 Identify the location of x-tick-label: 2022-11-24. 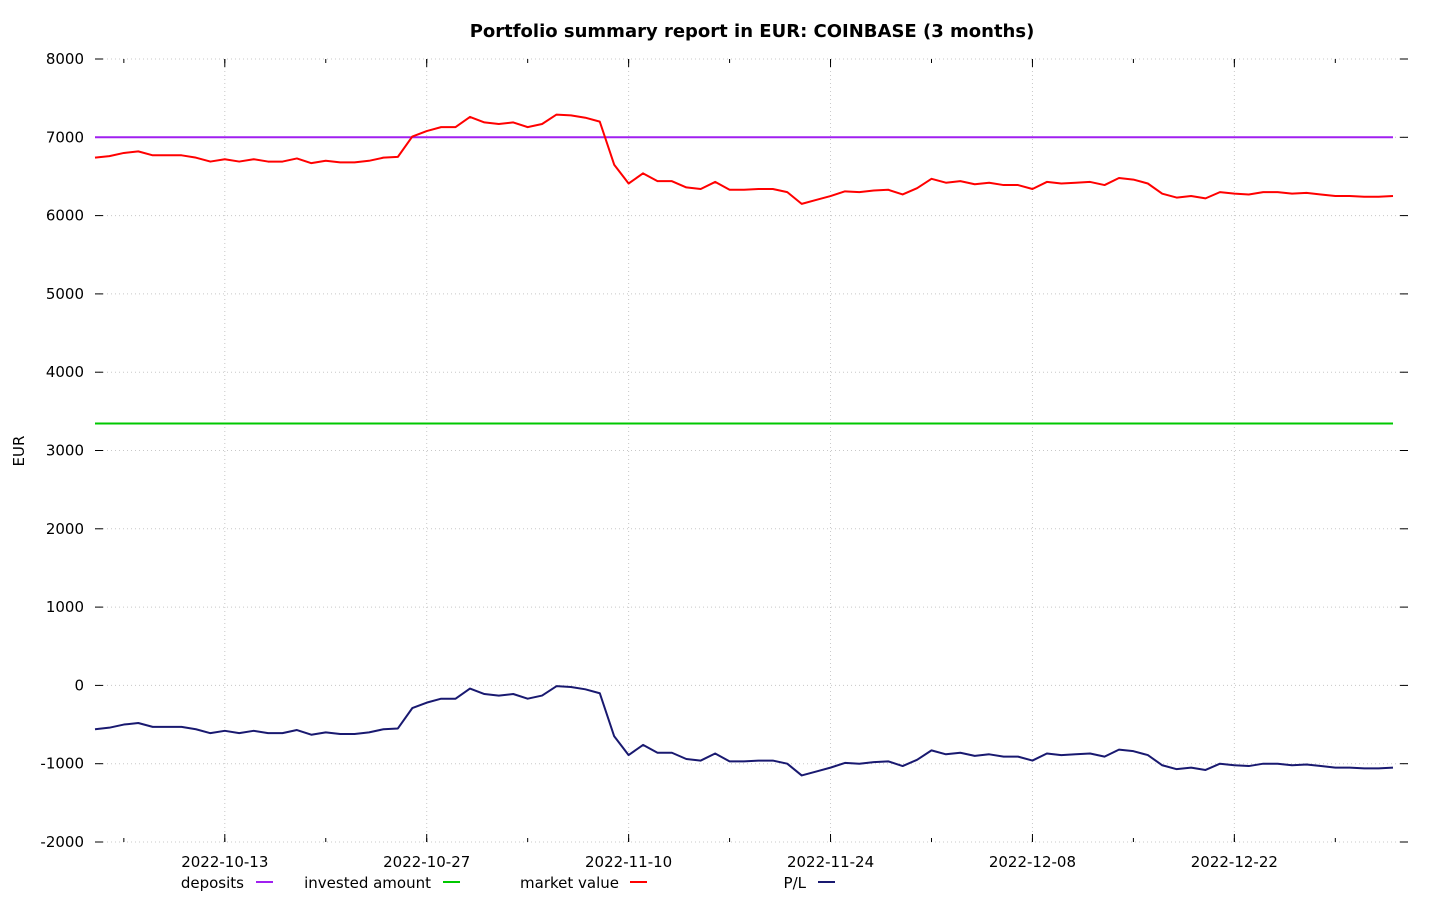
(830, 862).